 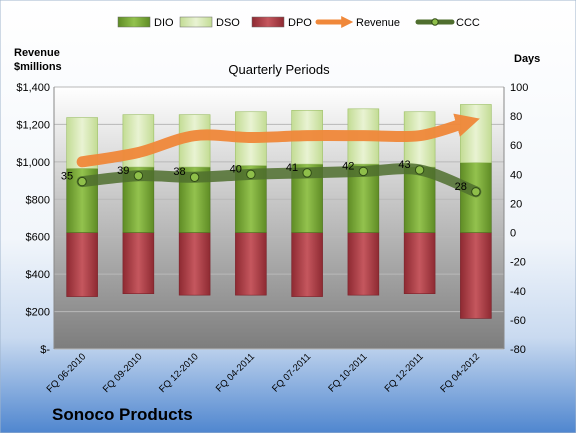 I want to click on right-tick-label: -40, so click(x=518, y=292).